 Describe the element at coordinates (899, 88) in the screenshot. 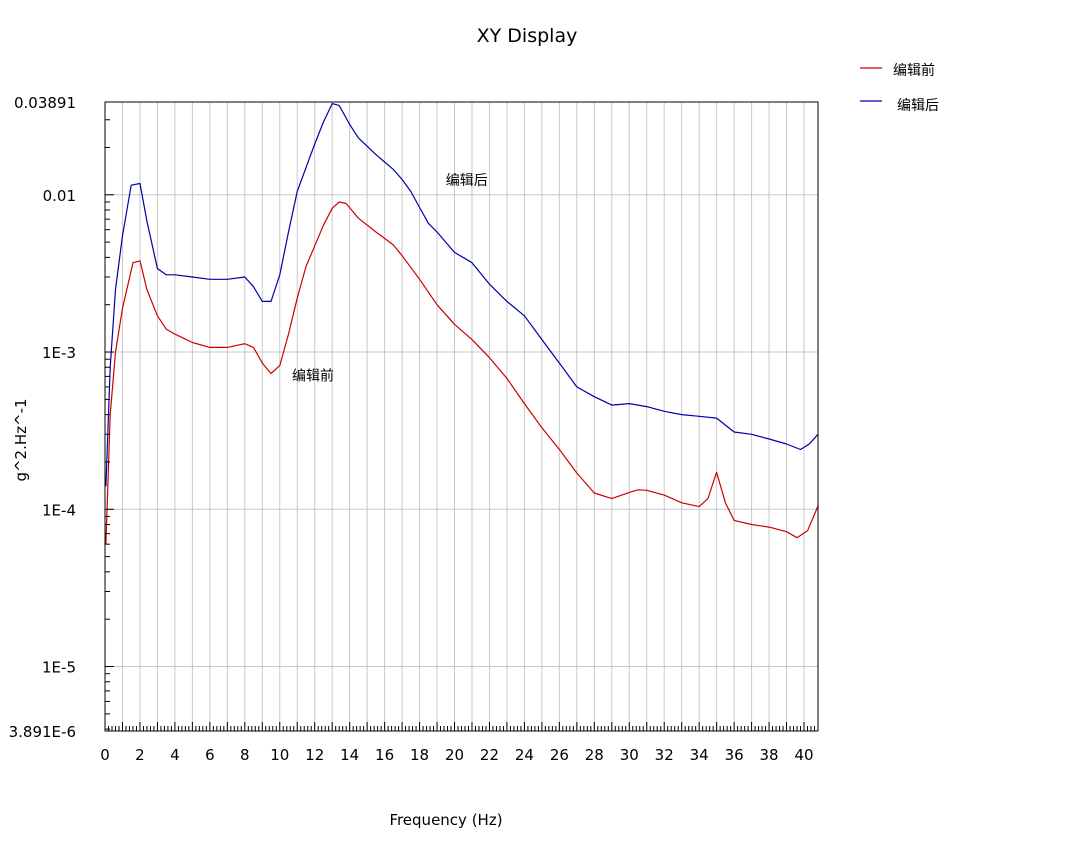

I see `legend: 编辑前 编辑后` at that location.